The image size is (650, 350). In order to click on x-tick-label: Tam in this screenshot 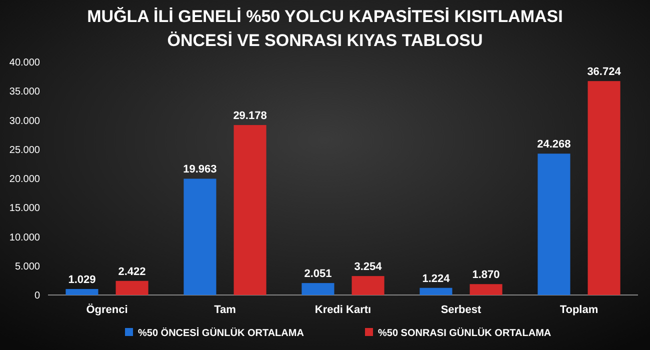, I will do `click(225, 310)`.